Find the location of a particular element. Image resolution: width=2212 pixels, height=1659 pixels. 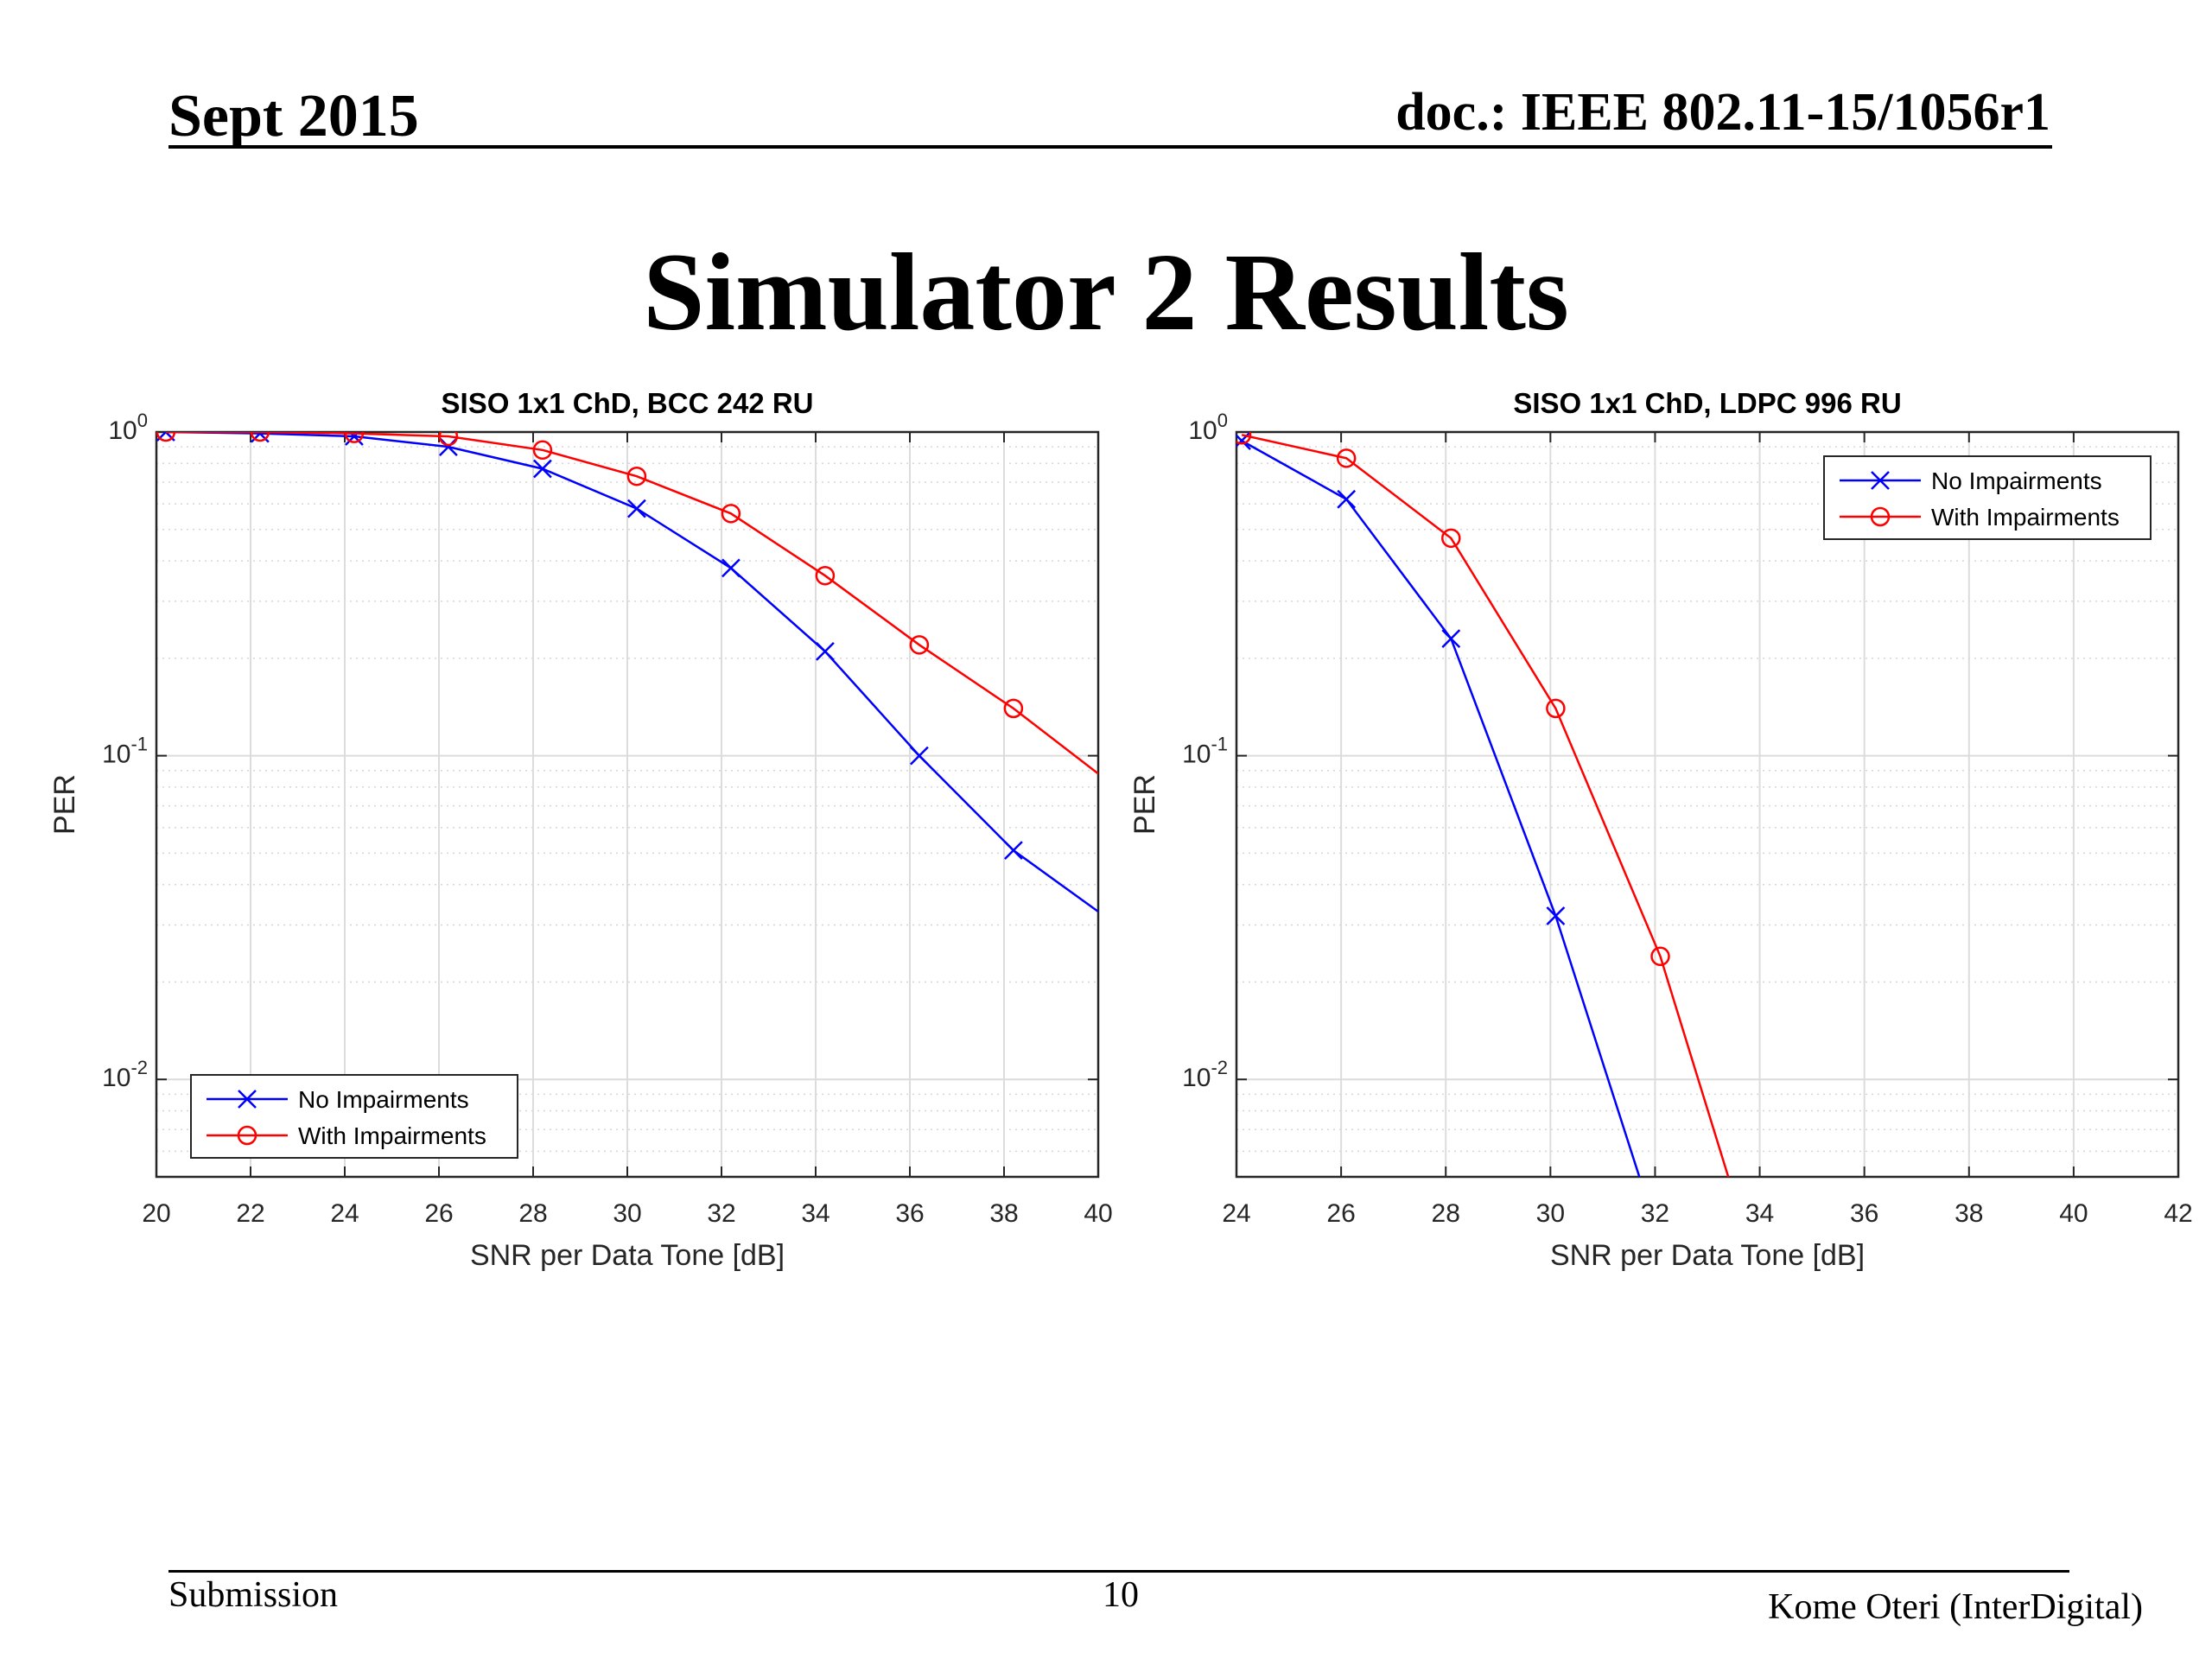

slide-title: Simulator 2 Results is located at coordinates (1106, 292).